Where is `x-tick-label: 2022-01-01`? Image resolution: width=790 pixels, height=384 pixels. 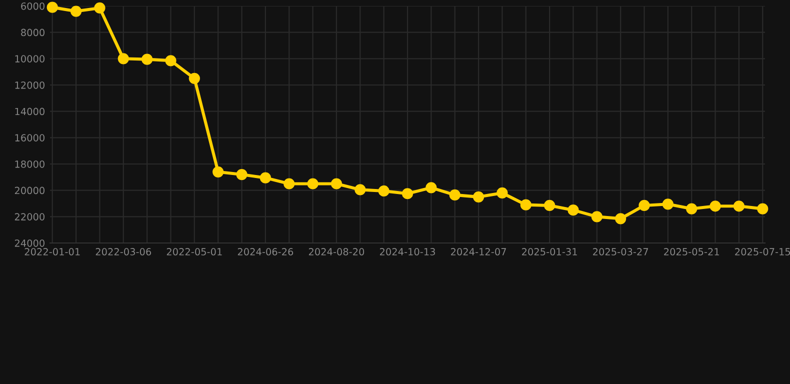 x-tick-label: 2022-01-01 is located at coordinates (52, 252).